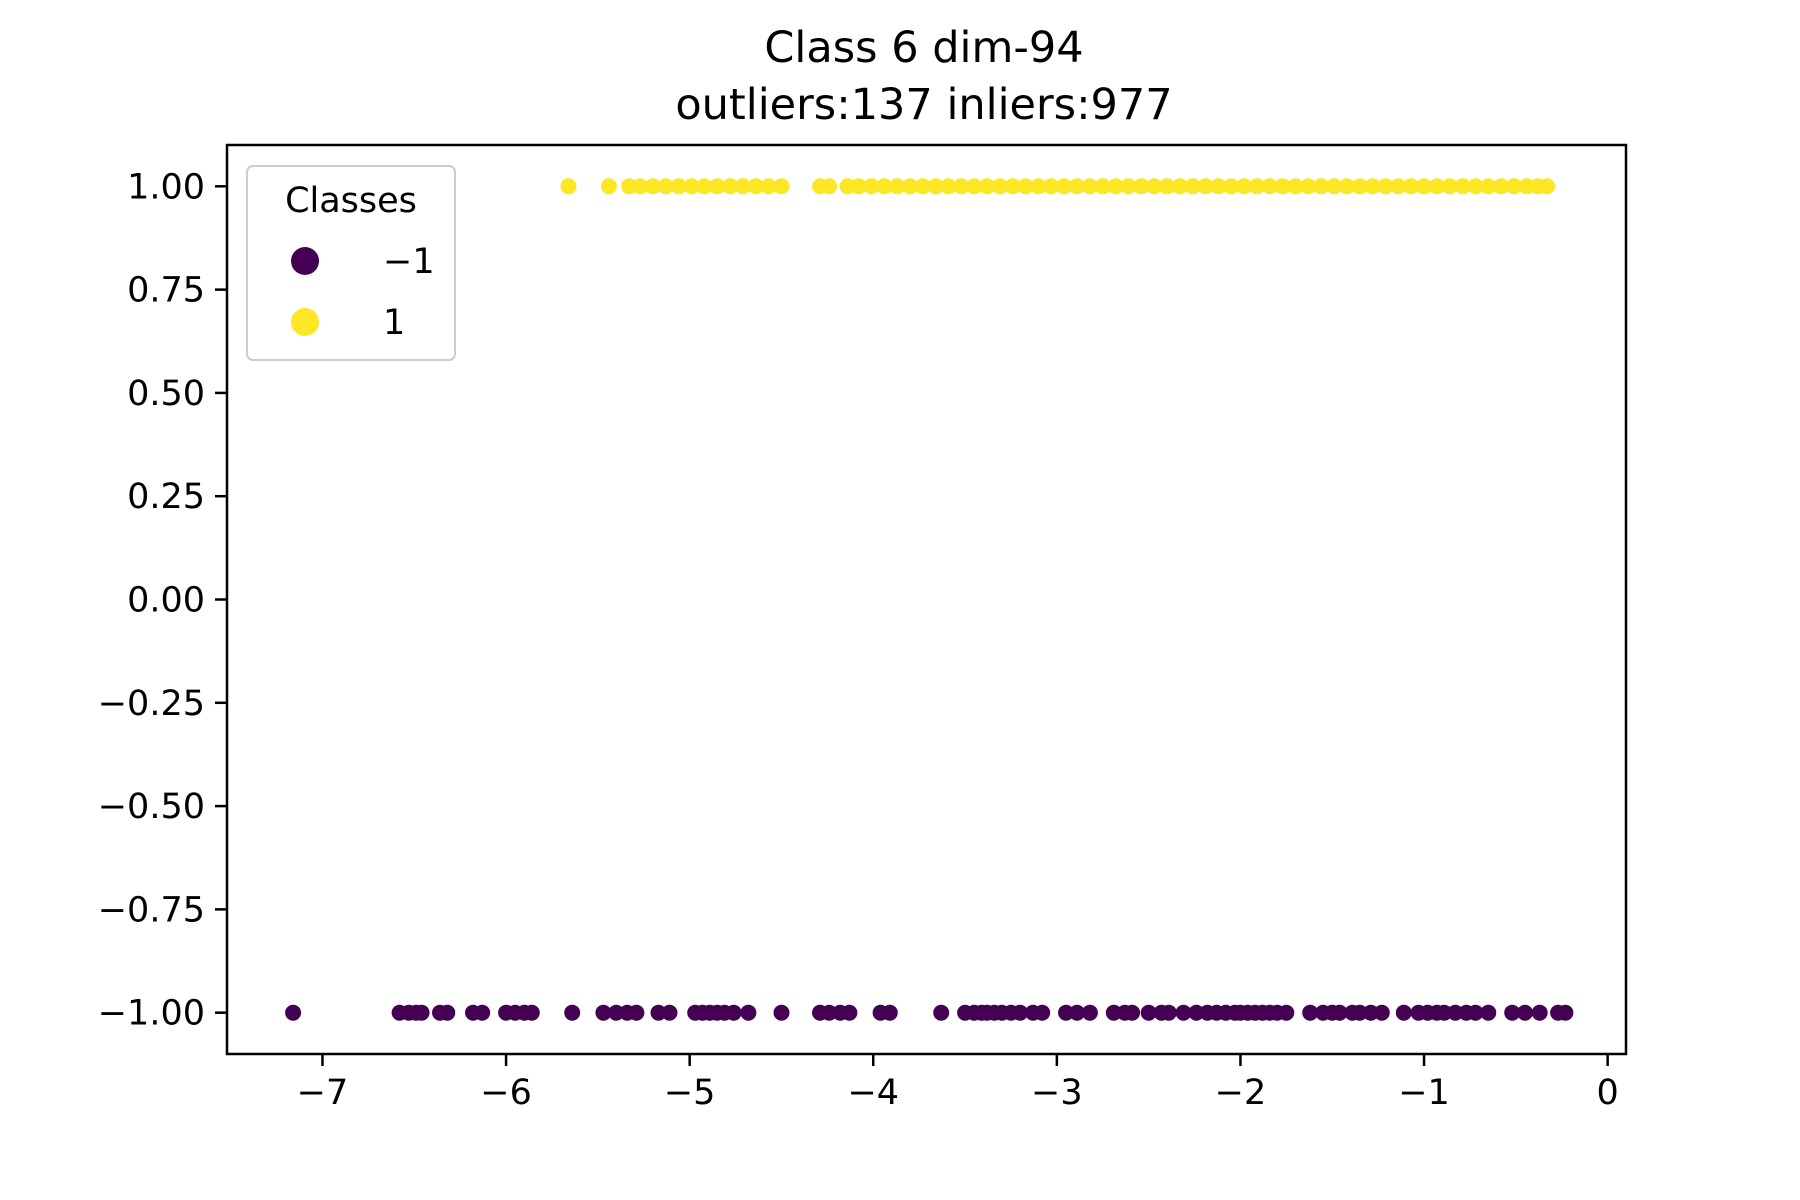  I want to click on x-tick-label: −5, so click(690, 1093).